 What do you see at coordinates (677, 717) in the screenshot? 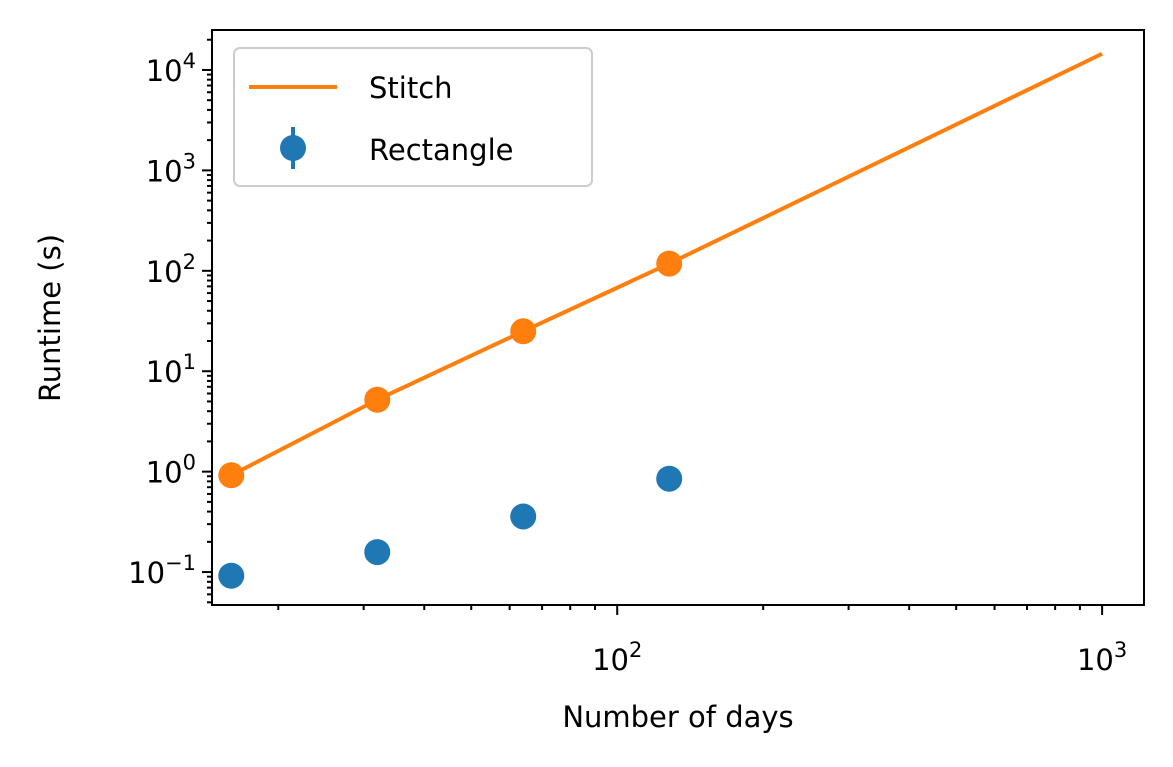
I see `x-axis-label: Number of days` at bounding box center [677, 717].